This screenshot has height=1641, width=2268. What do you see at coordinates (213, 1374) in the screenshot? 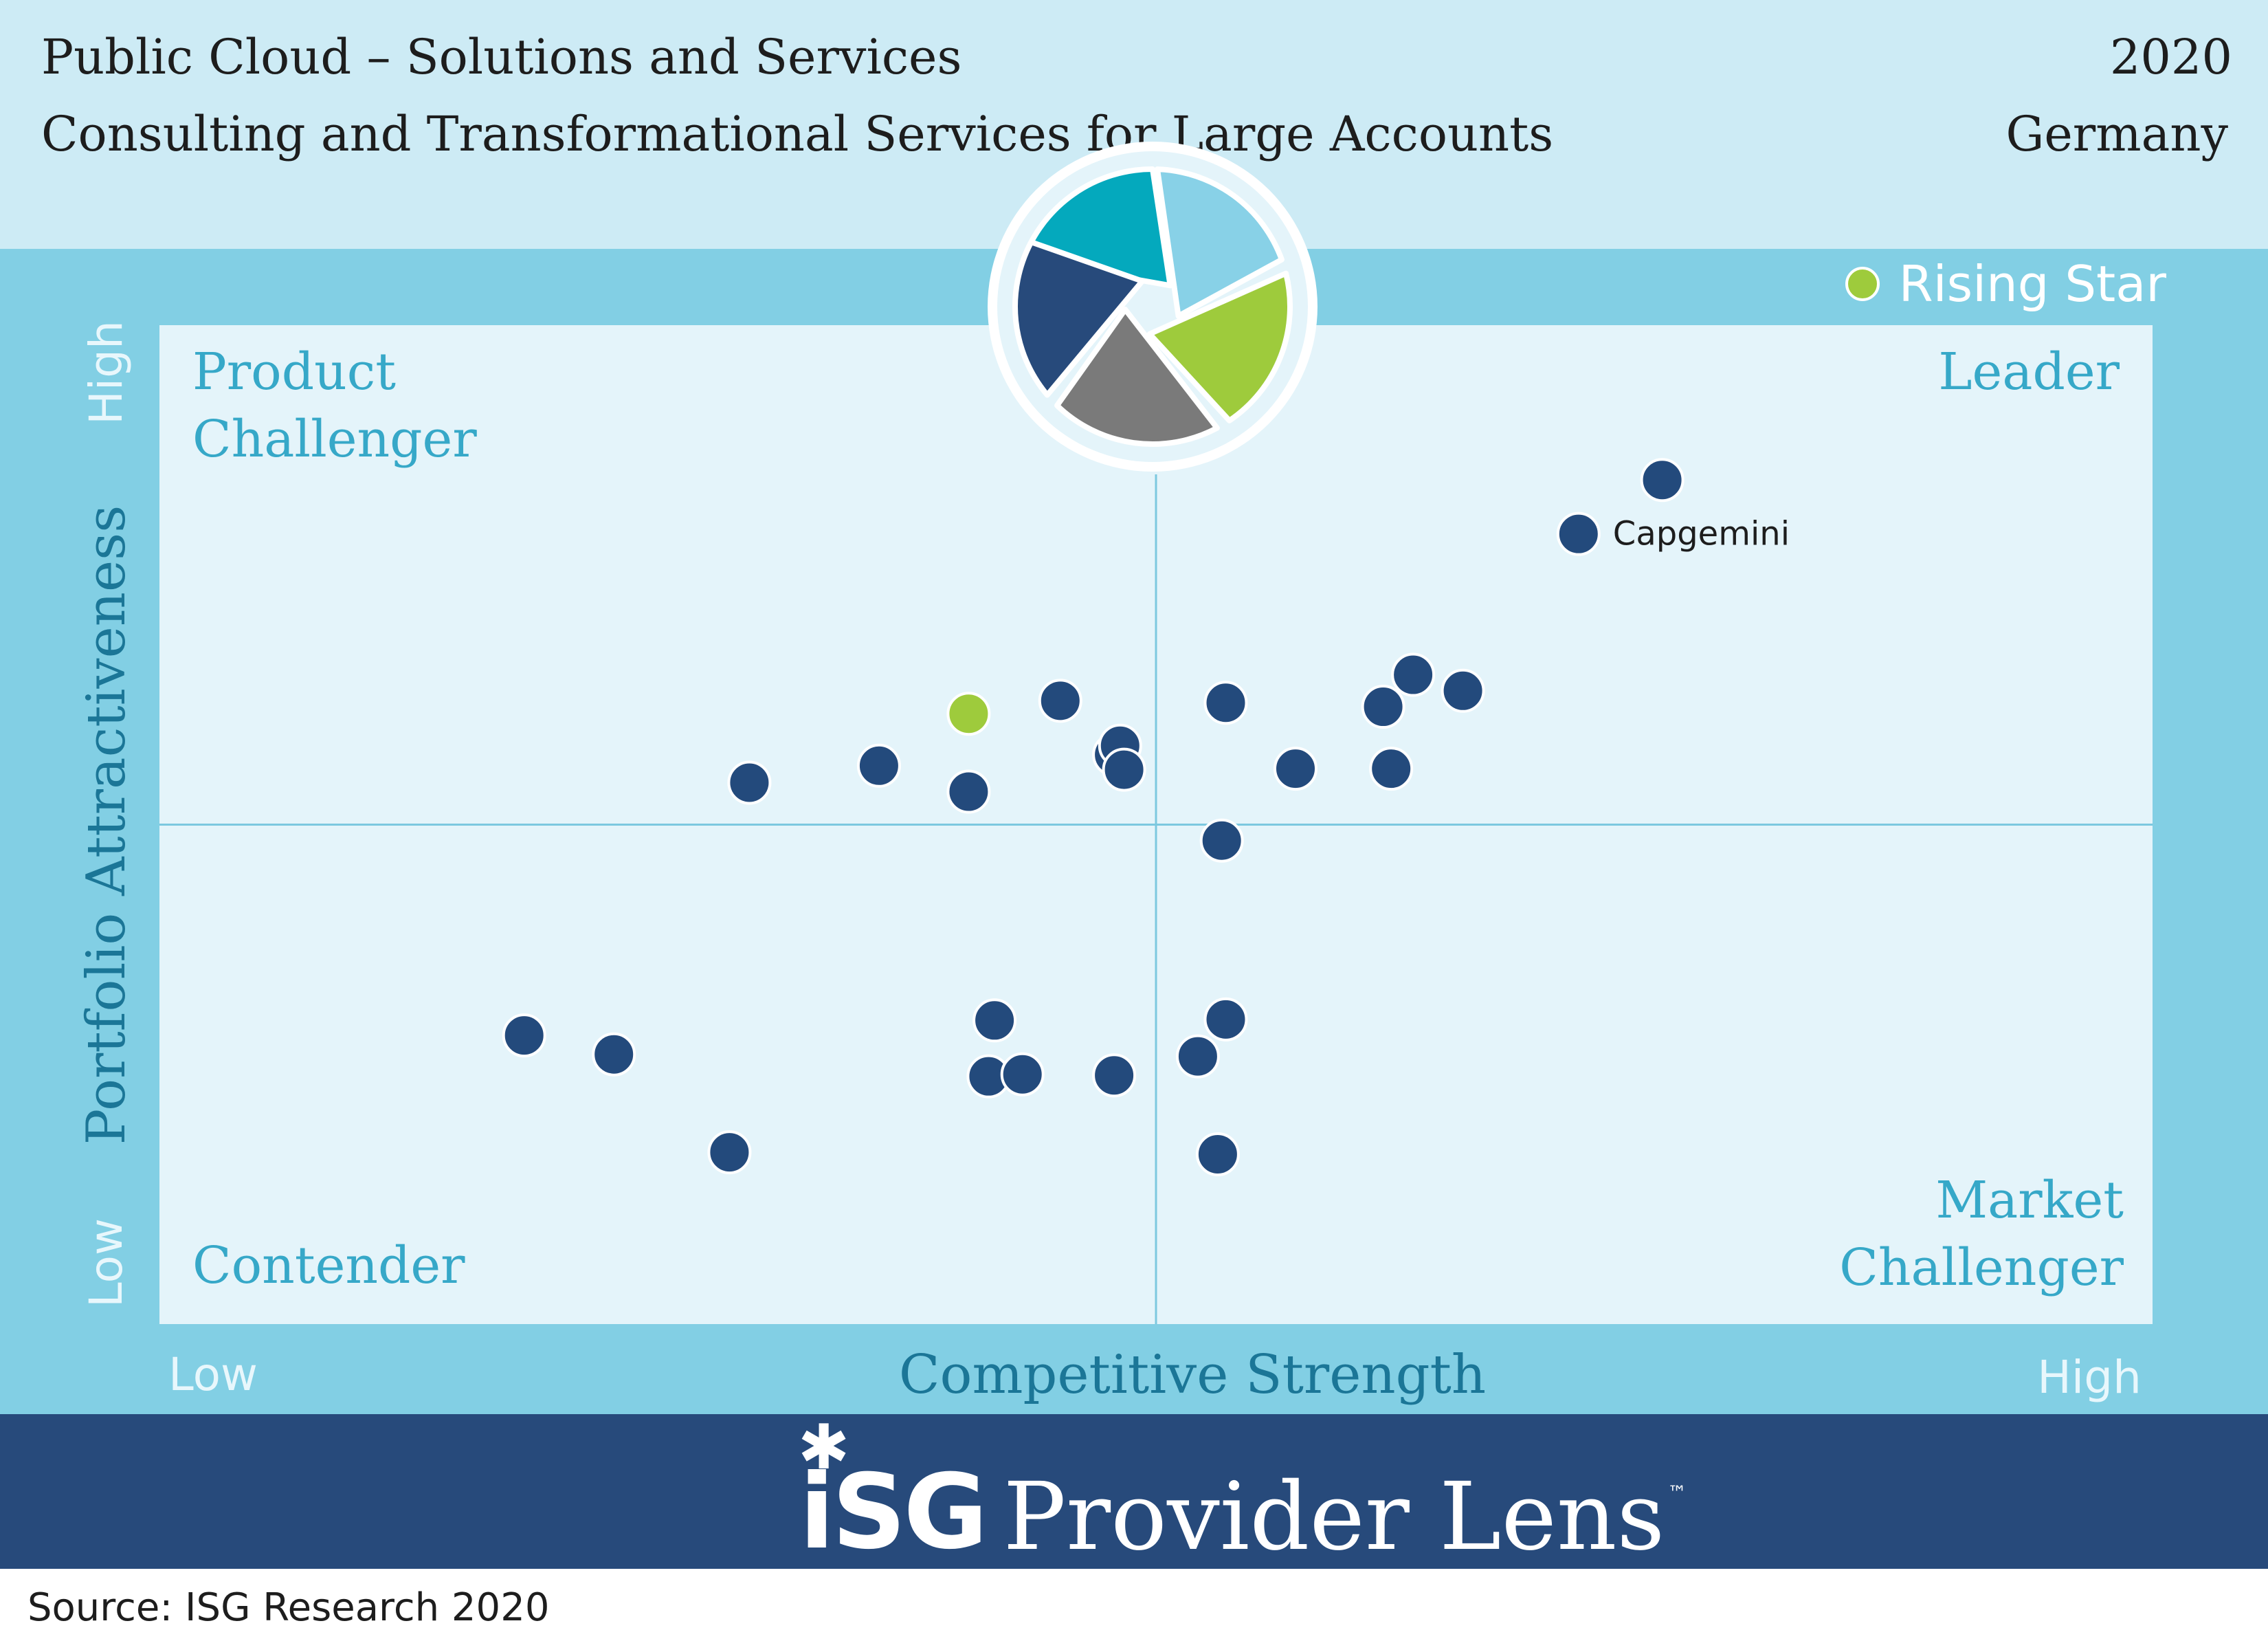
I see `x-axis-low-label: Low` at bounding box center [213, 1374].